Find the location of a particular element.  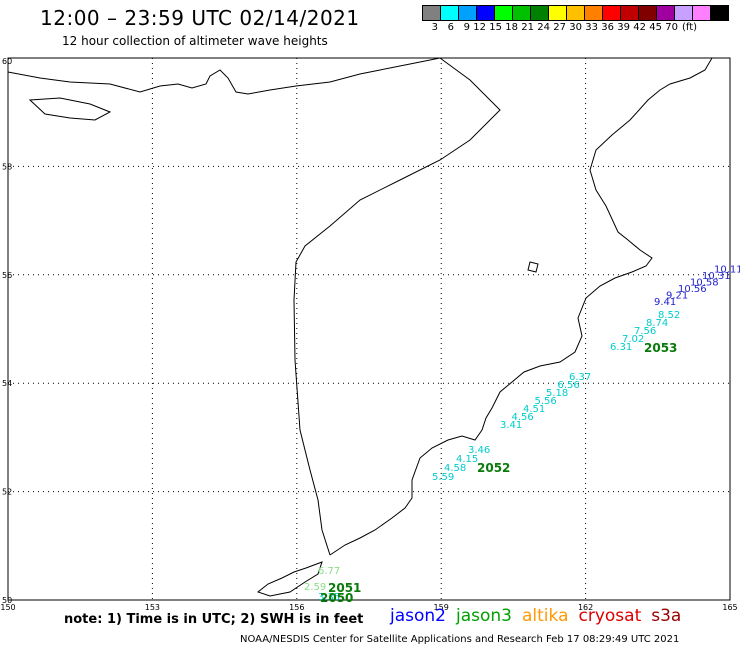

wave-height-value: 7.56 is located at coordinates (645, 331).